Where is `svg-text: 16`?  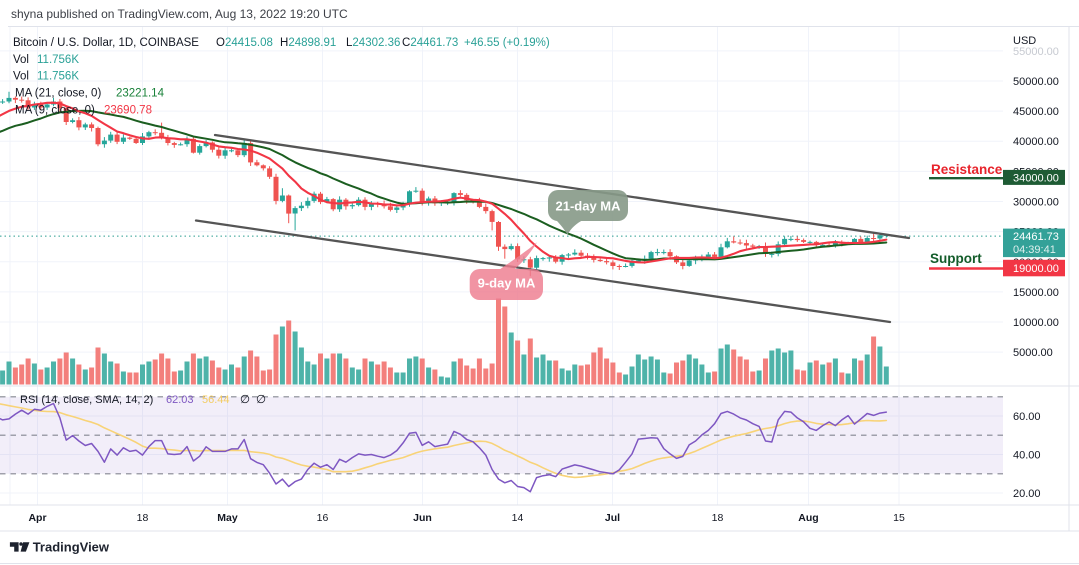
svg-text: 16 is located at coordinates (323, 518).